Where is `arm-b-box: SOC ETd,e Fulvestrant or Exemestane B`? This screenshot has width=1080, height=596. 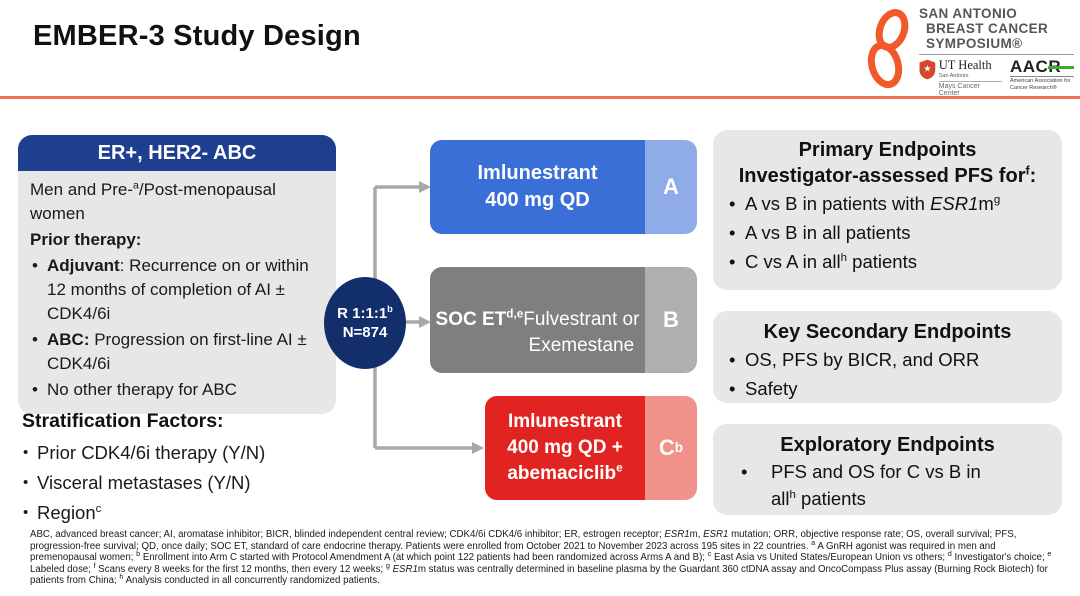 arm-b-box: SOC ETd,e Fulvestrant or Exemestane B is located at coordinates (563, 320).